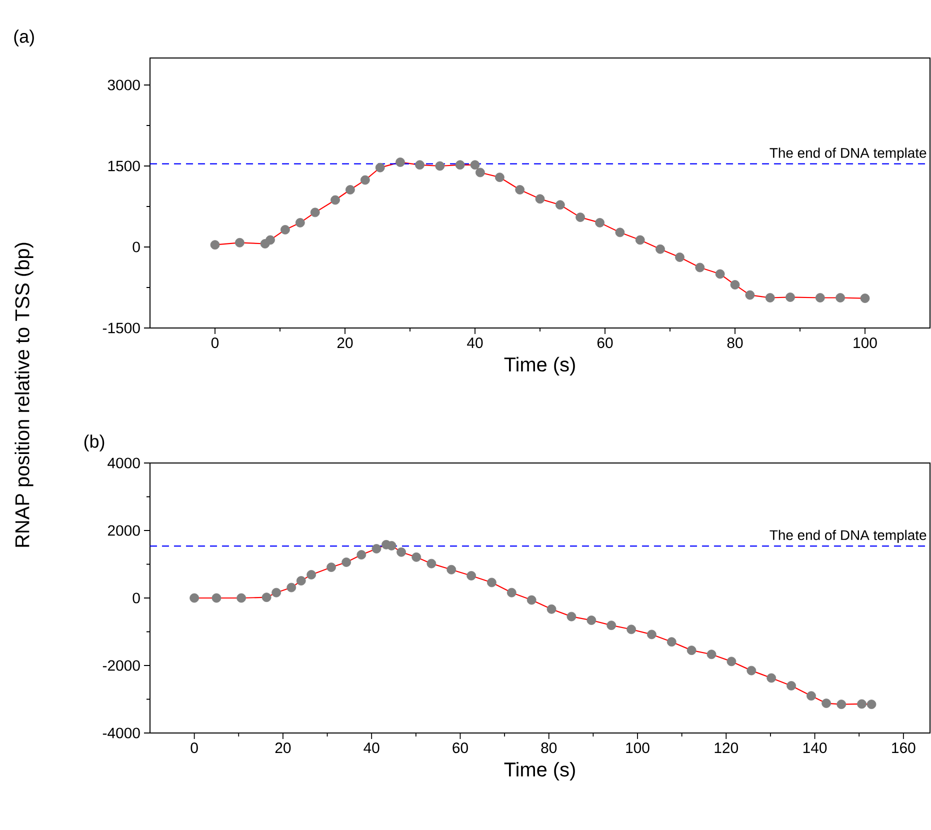 This screenshot has width=931, height=830. Describe the element at coordinates (848, 536) in the screenshot. I see `ref-line-label: The end of DNA template` at that location.